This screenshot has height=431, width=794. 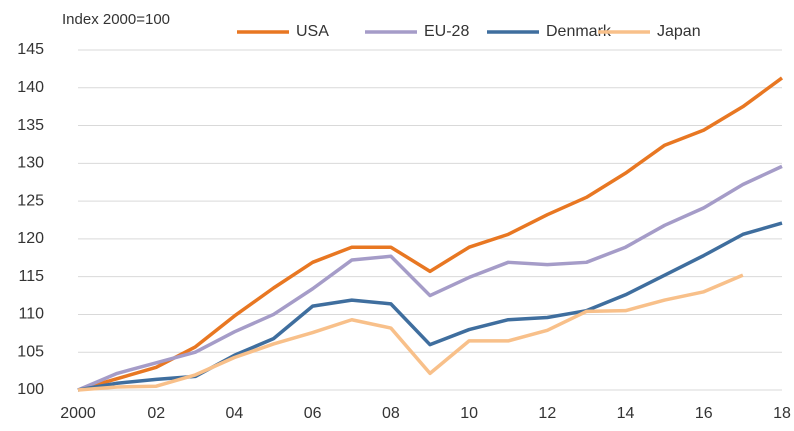 I want to click on y-tick-label: 100, so click(x=30, y=389).